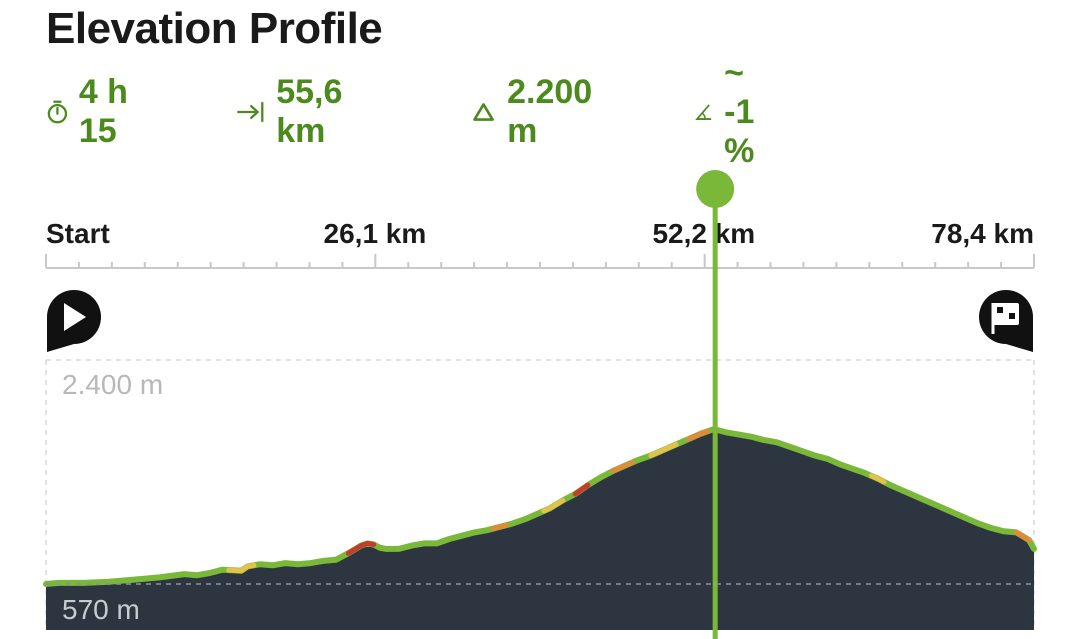 Image resolution: width=1080 pixels, height=639 pixels. Describe the element at coordinates (703, 112) in the screenshot. I see `angle-icon` at that location.